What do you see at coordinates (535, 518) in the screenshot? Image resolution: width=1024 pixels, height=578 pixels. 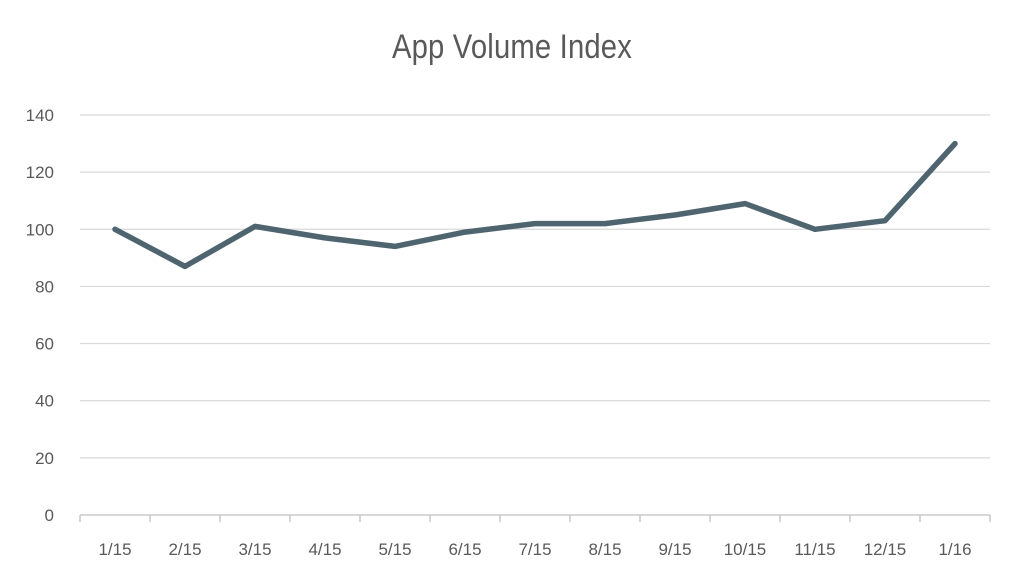 I see `x-axis` at bounding box center [535, 518].